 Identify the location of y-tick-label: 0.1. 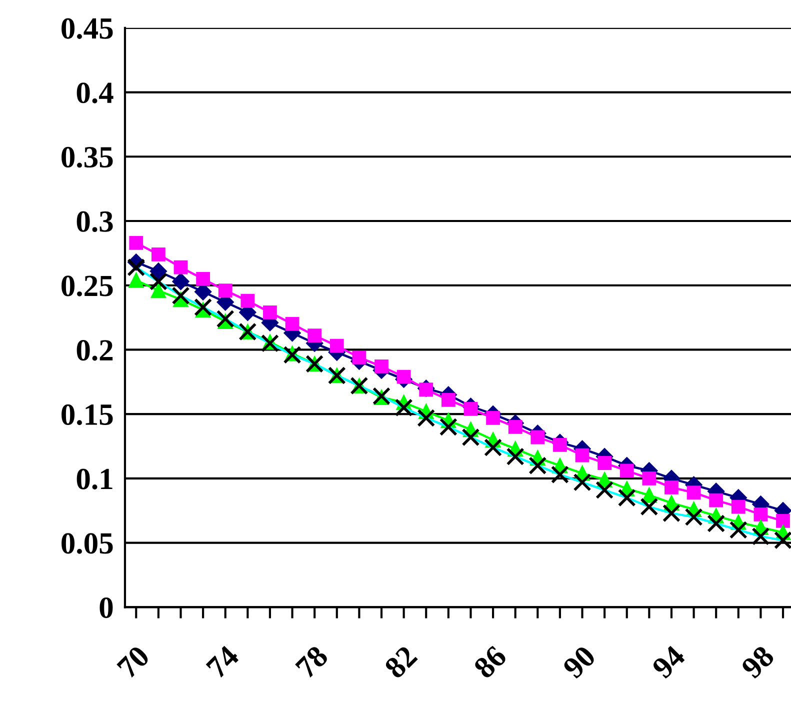
(94, 479).